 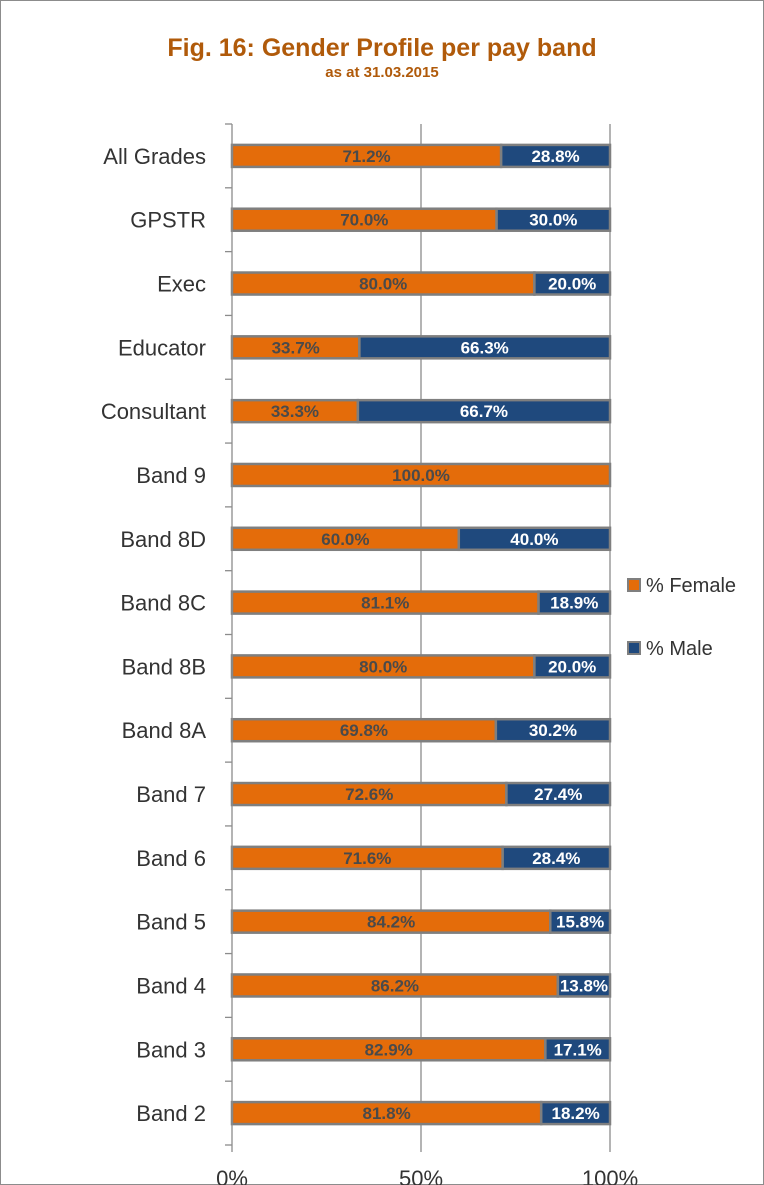 I want to click on category-label: Consultant, so click(x=153, y=411).